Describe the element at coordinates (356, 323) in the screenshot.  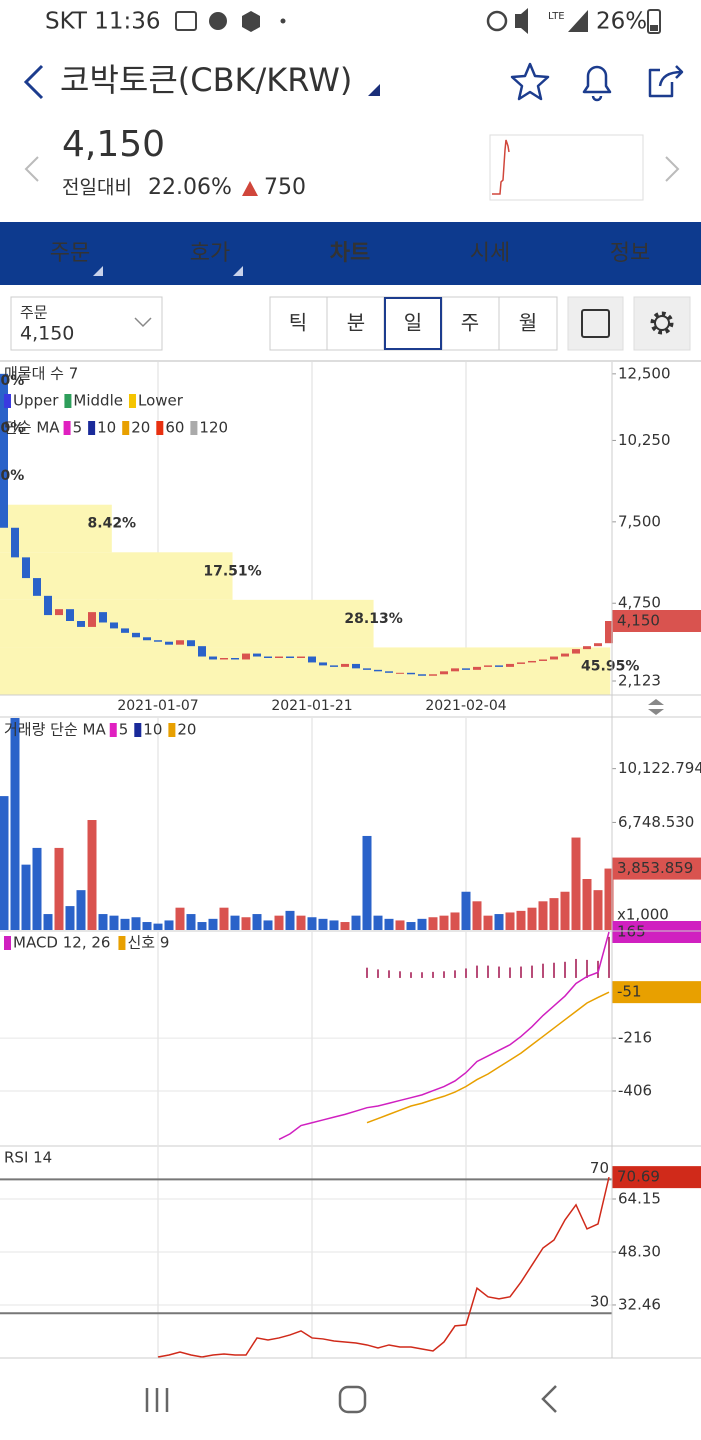
I see `period-button: 분` at that location.